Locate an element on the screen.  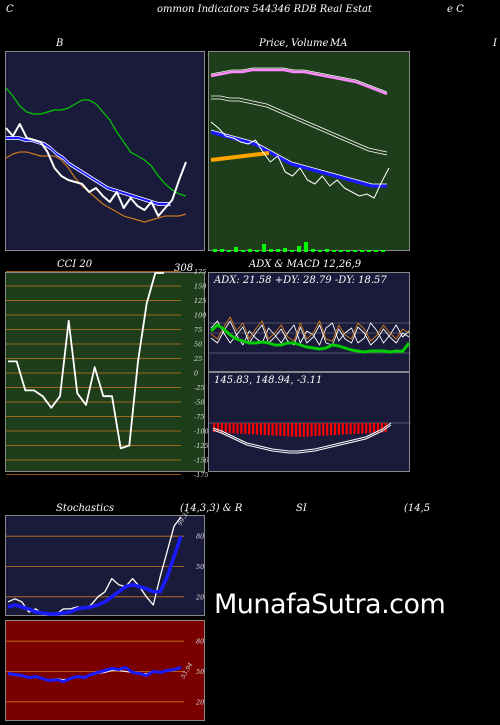
stoch-panel: 80 50 20 99.31 is located at coordinates (105, 562).